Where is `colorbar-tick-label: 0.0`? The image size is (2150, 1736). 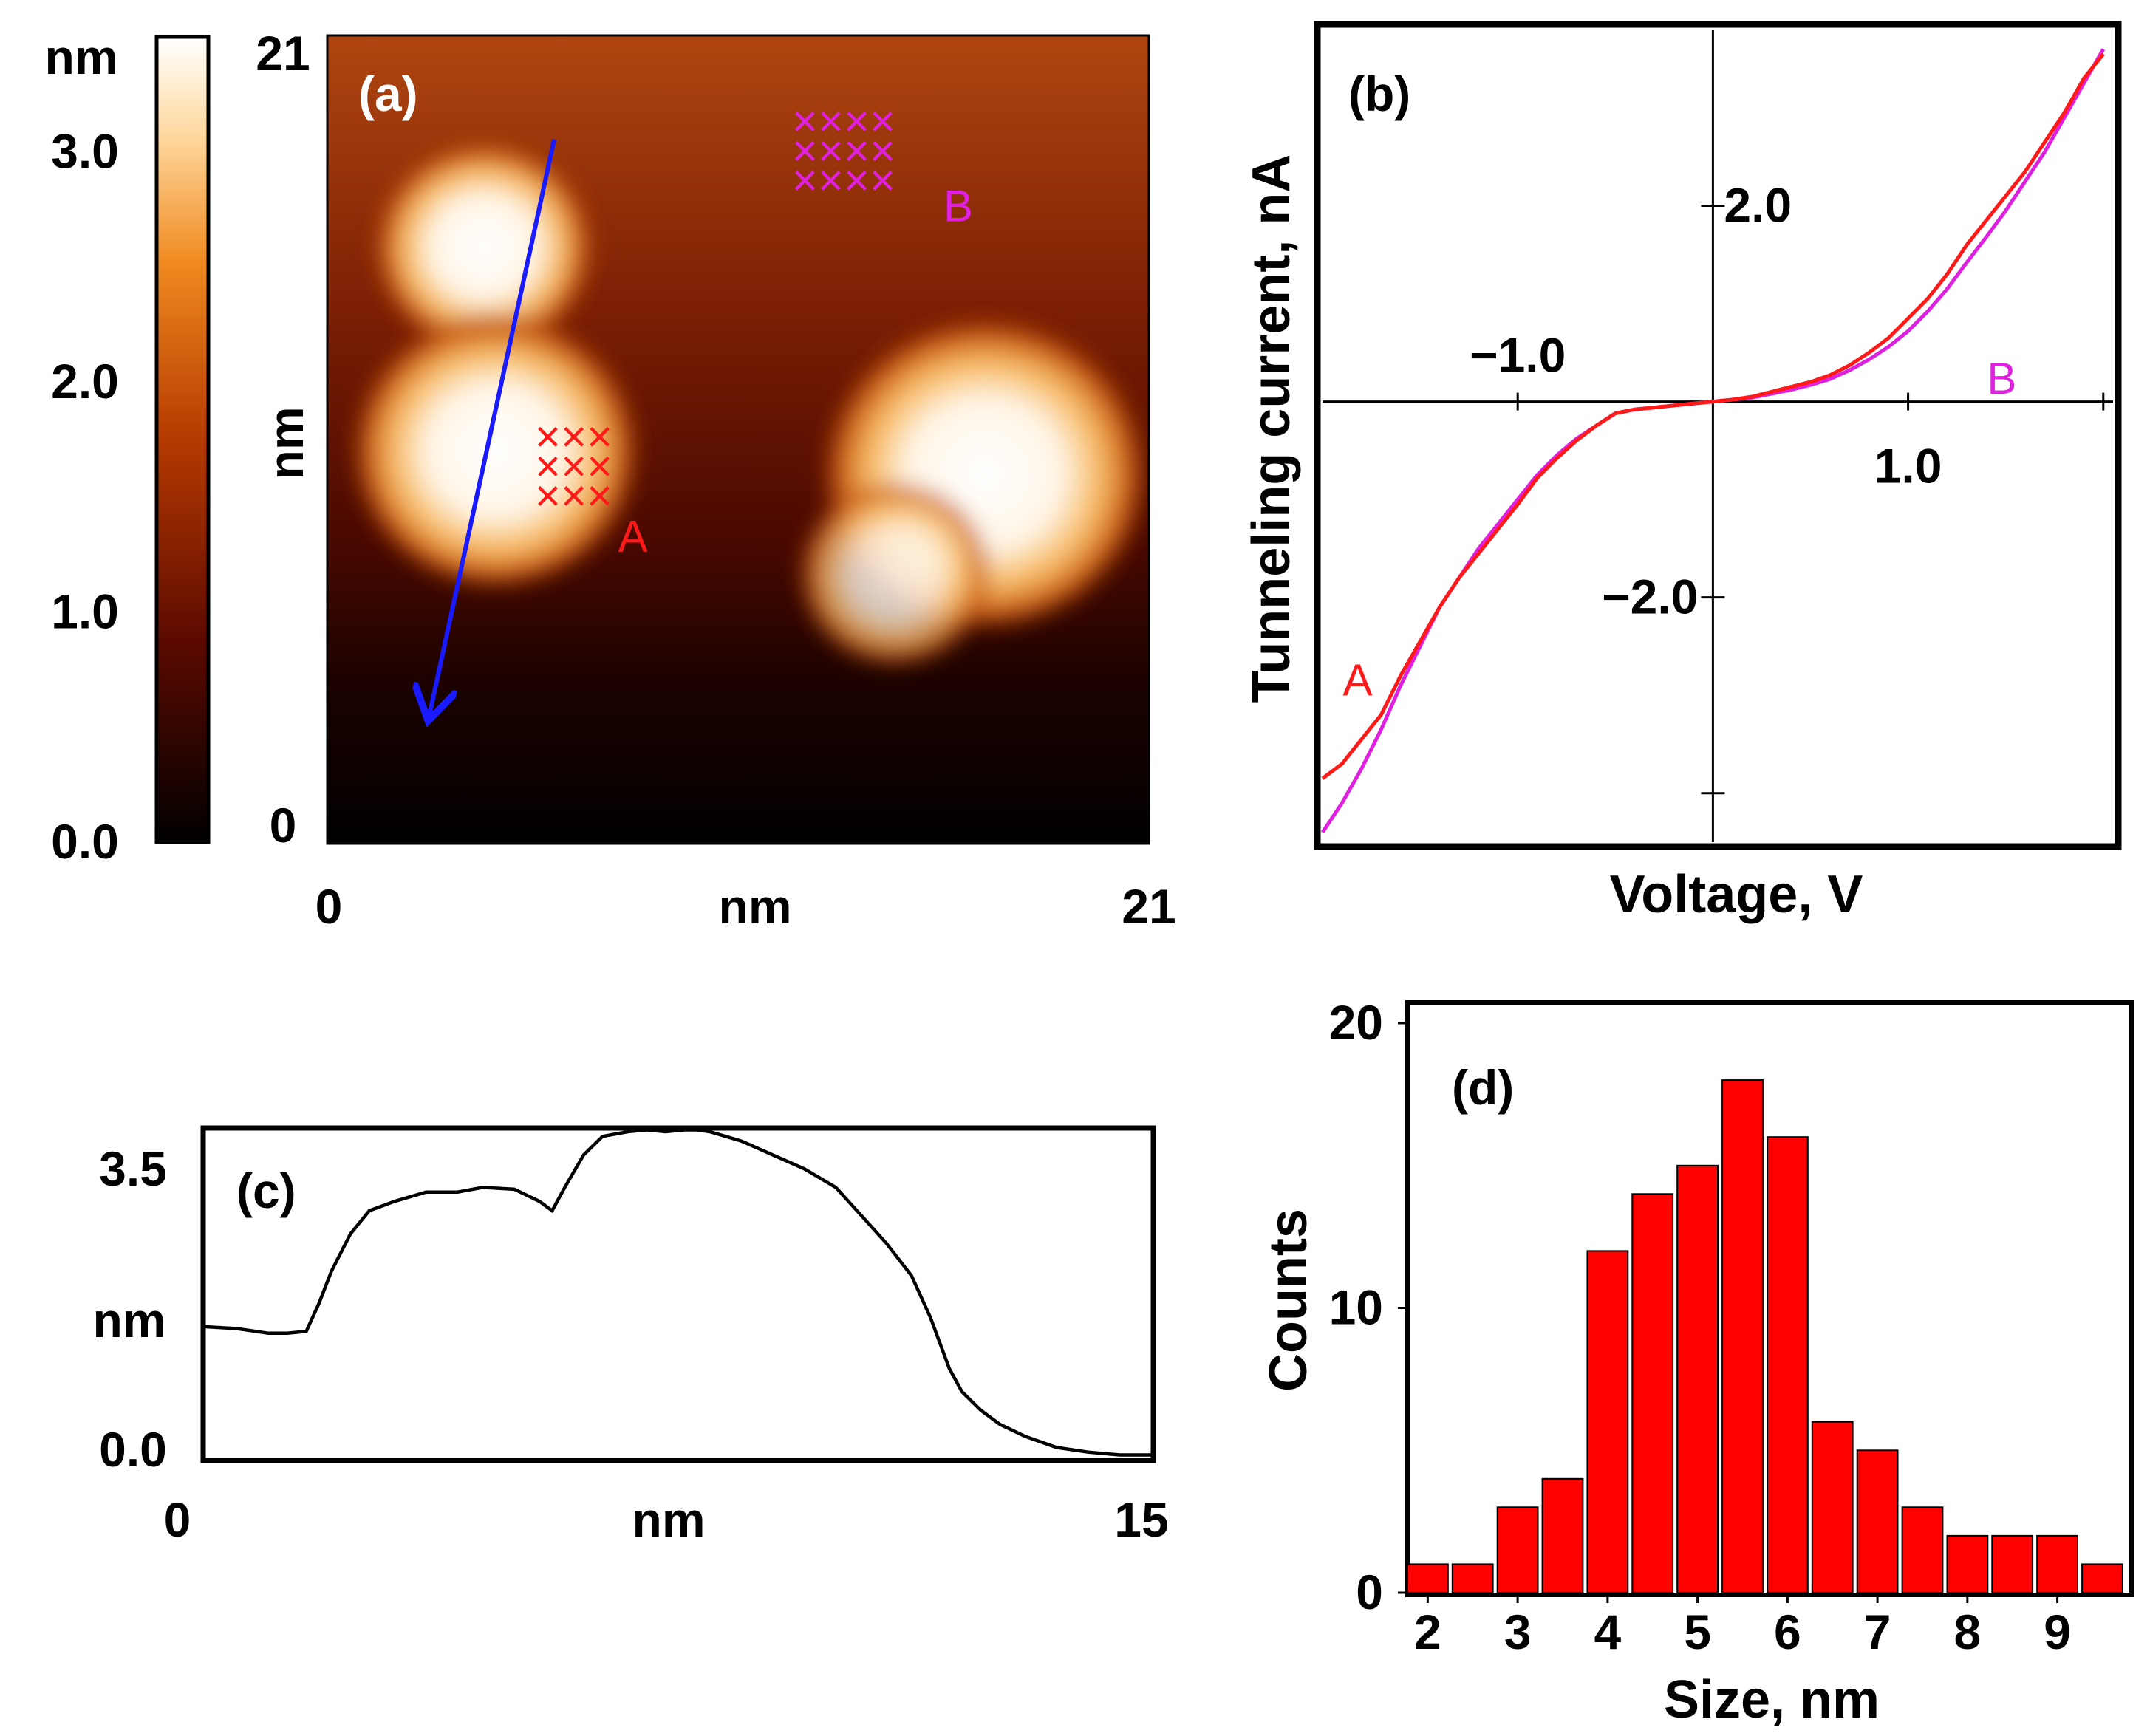
colorbar-tick-label: 0.0 is located at coordinates (85, 841).